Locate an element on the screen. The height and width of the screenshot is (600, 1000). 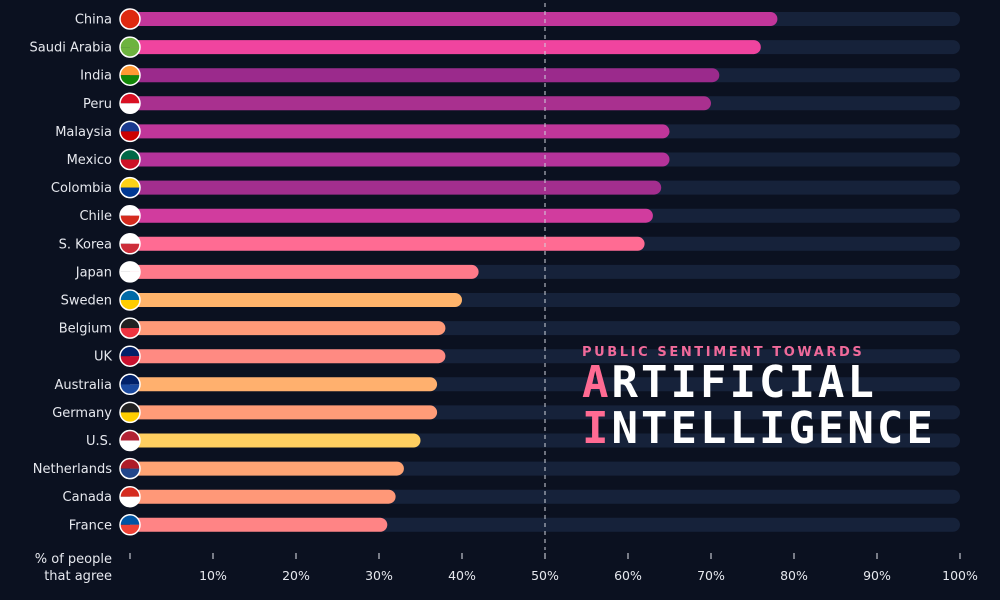
bar-india is located at coordinates (425, 75).